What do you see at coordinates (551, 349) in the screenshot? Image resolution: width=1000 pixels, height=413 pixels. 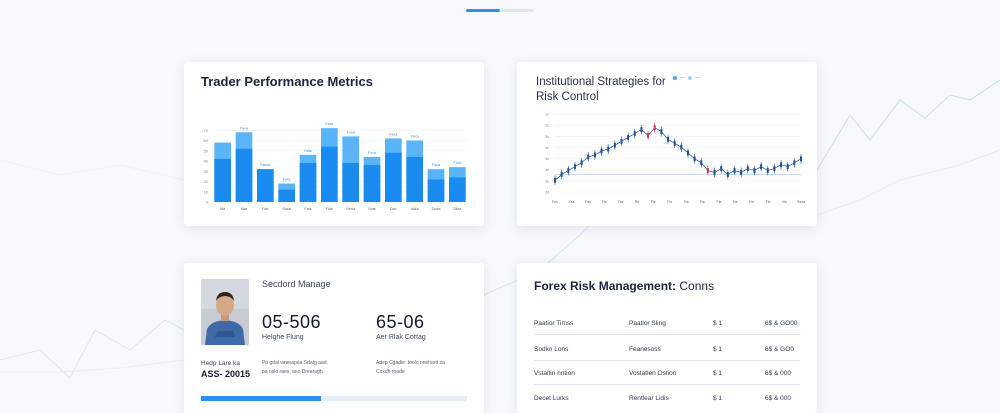 I see `table-cell: Sodkn Lons` at bounding box center [551, 349].